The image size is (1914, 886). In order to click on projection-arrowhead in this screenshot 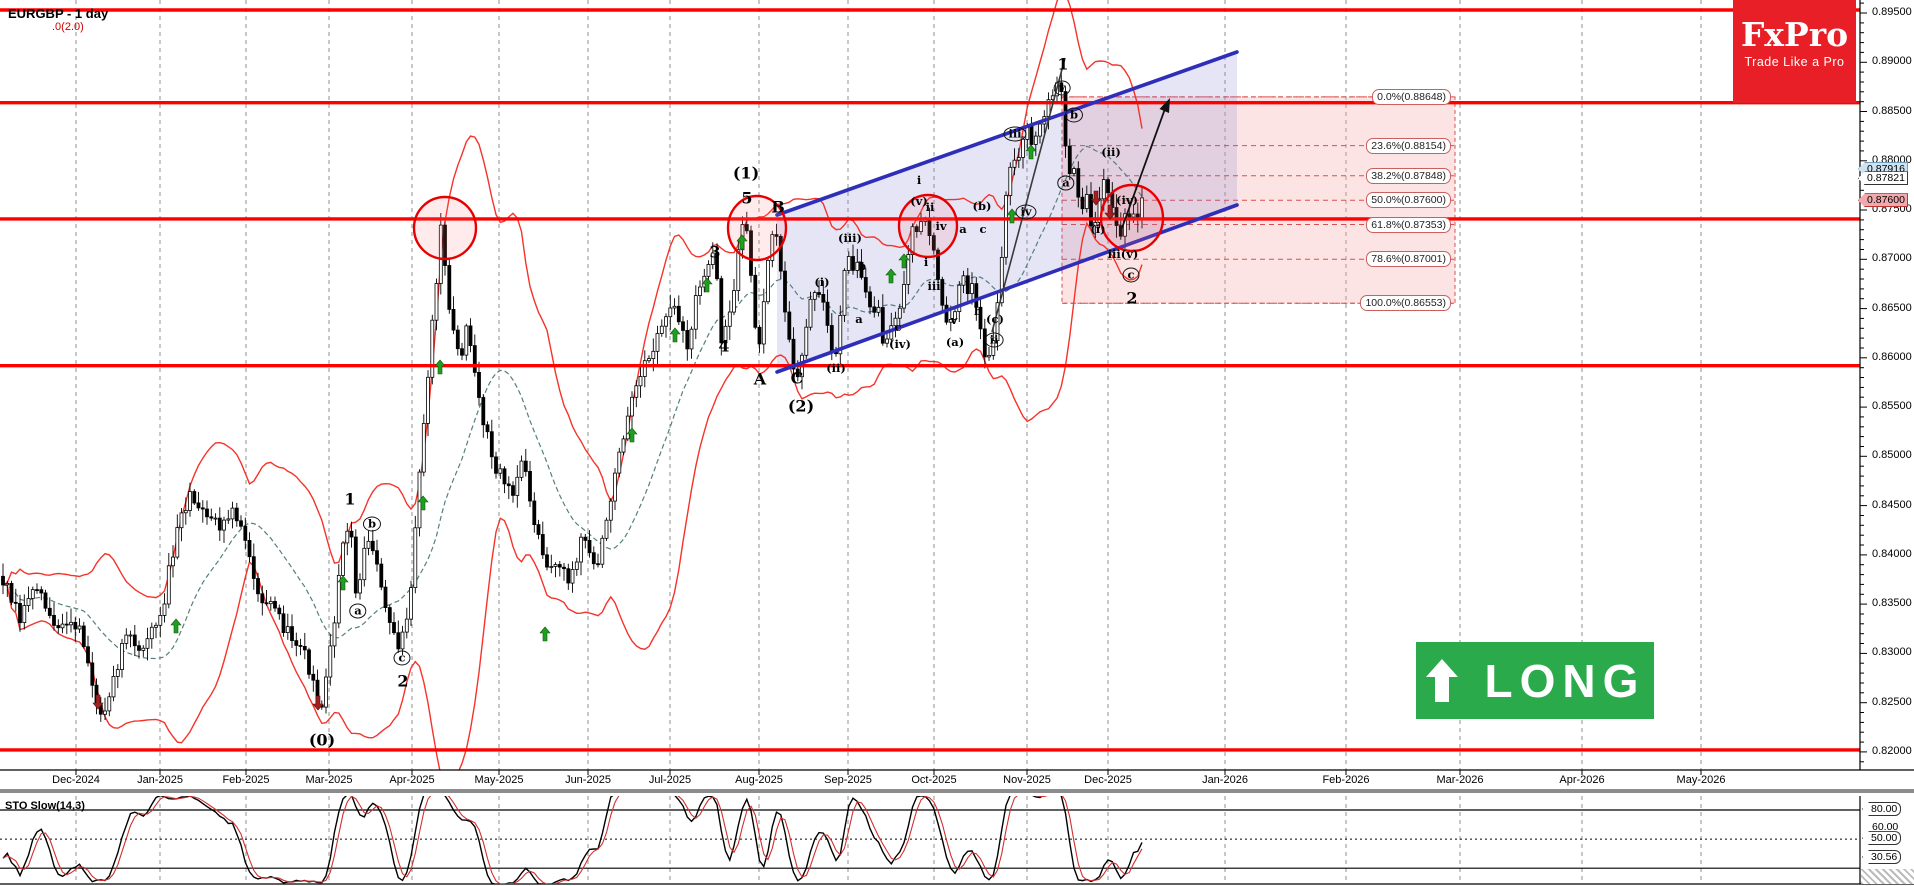, I will do `click(1164, 105)`.